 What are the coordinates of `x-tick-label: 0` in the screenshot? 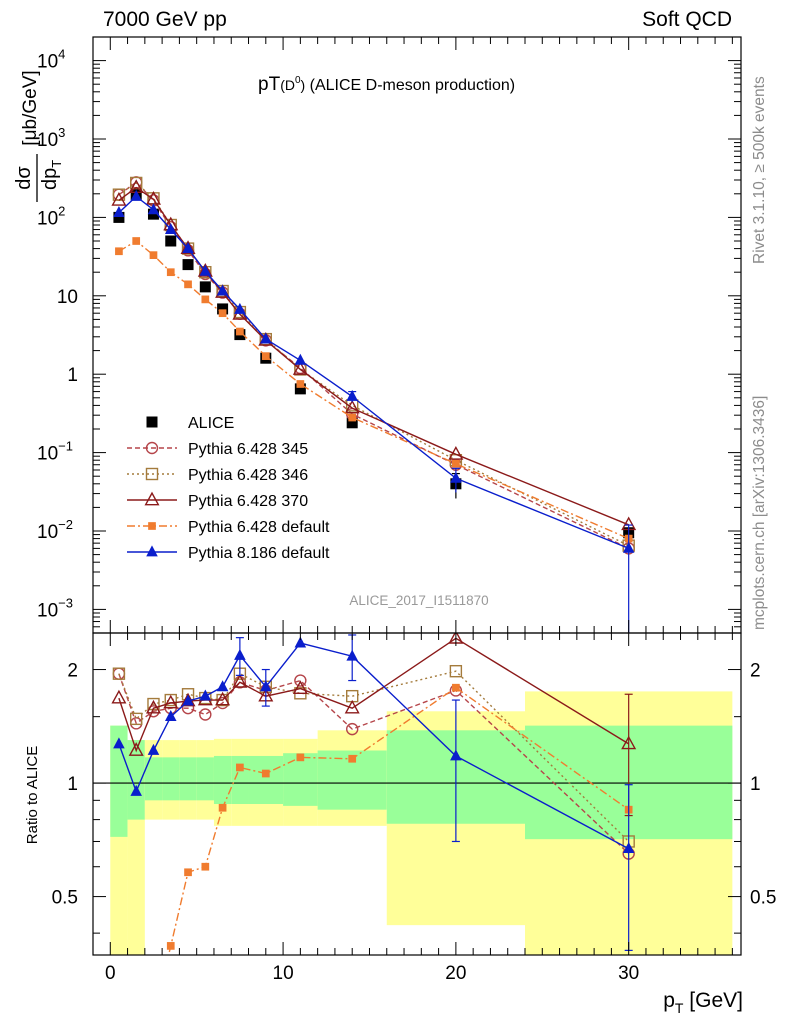 It's located at (110, 973).